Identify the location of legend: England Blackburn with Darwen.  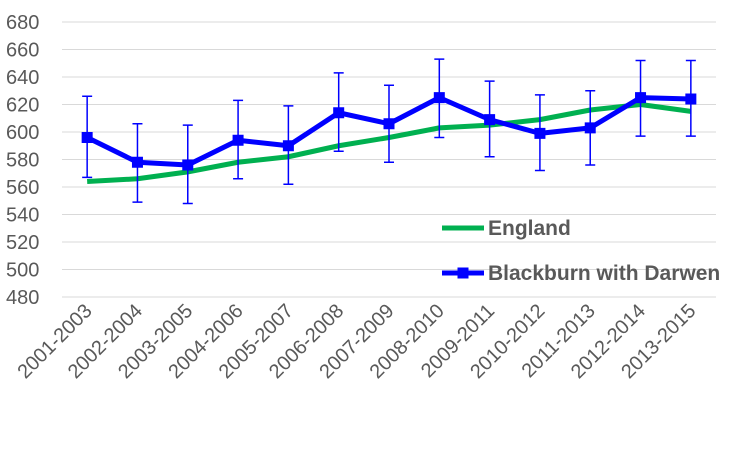
(581, 251).